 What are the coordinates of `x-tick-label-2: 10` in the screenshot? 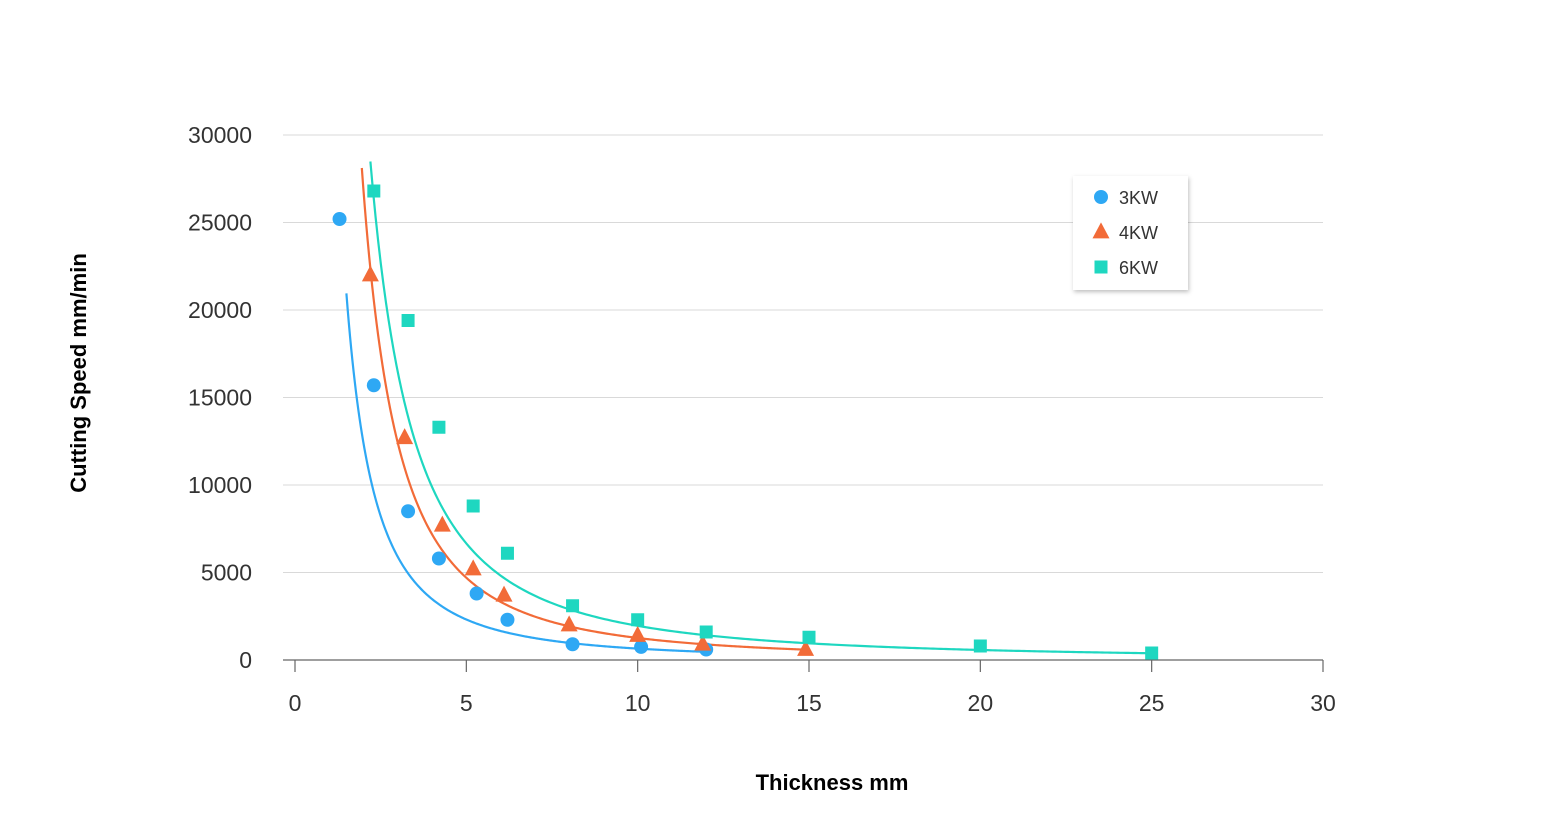 It's located at (638, 703).